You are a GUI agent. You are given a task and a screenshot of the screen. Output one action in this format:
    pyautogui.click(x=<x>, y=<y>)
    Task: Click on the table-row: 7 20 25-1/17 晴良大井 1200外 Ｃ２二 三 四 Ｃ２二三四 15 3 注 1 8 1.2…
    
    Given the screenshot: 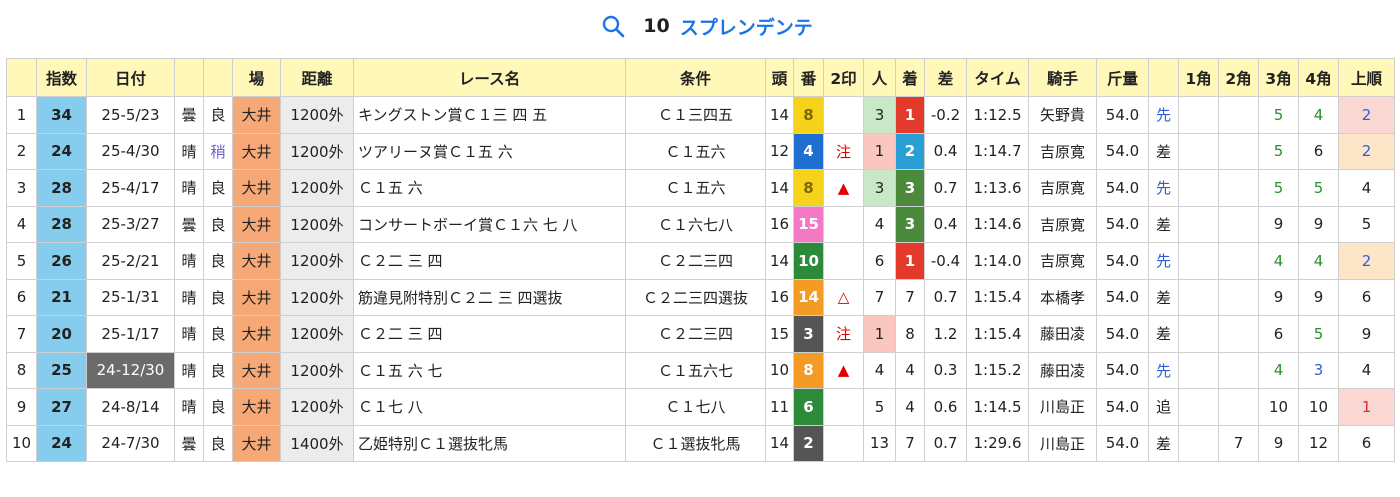 What is the action you would take?
    pyautogui.click(x=700, y=334)
    